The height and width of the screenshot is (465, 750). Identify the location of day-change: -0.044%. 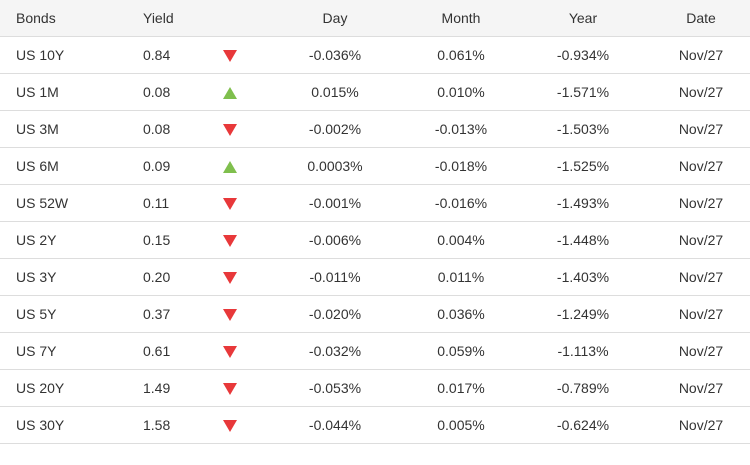
(335, 425).